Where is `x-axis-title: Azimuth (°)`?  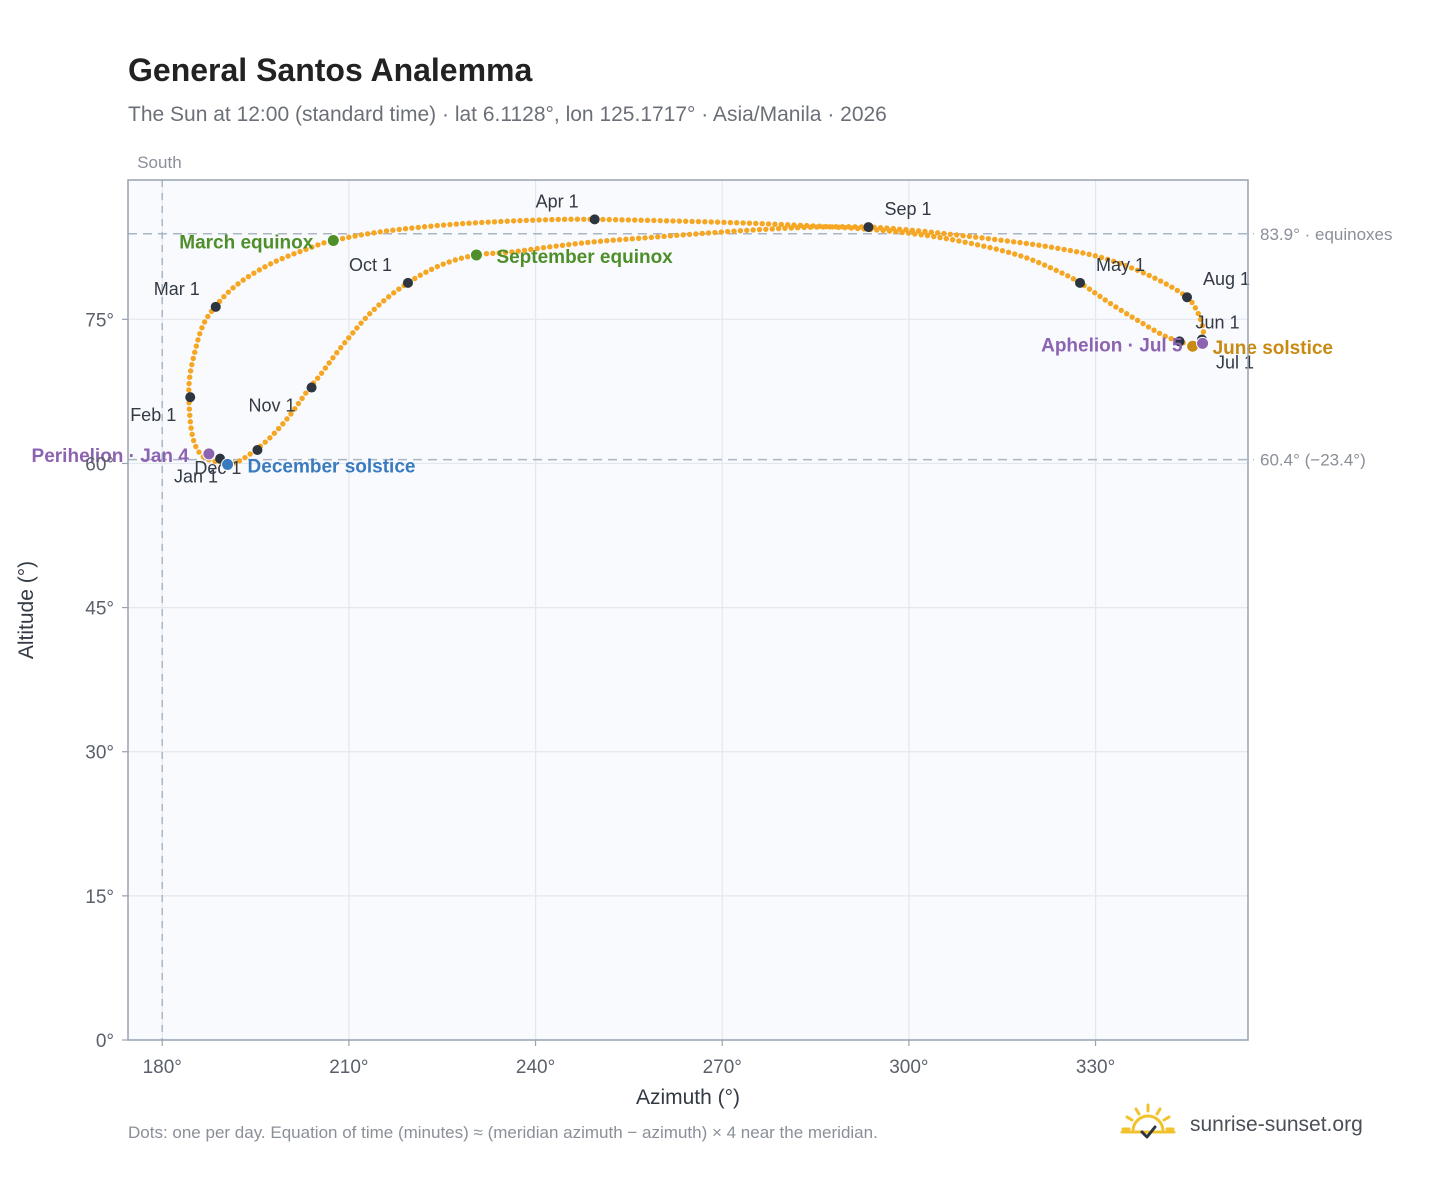
x-axis-title: Azimuth (°) is located at coordinates (688, 1097).